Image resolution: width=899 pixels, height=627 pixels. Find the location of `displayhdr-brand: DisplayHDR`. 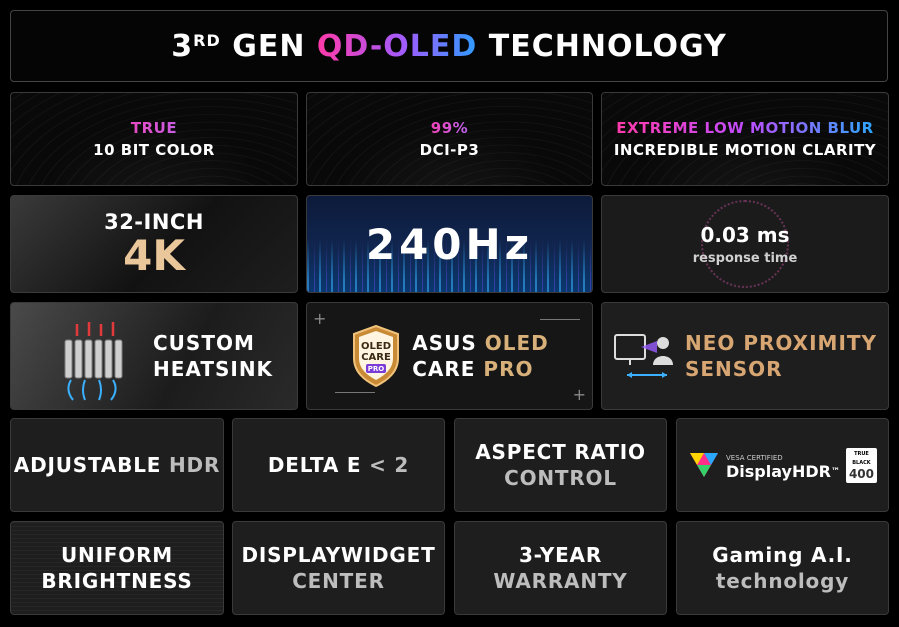

displayhdr-brand: DisplayHDR is located at coordinates (778, 471).